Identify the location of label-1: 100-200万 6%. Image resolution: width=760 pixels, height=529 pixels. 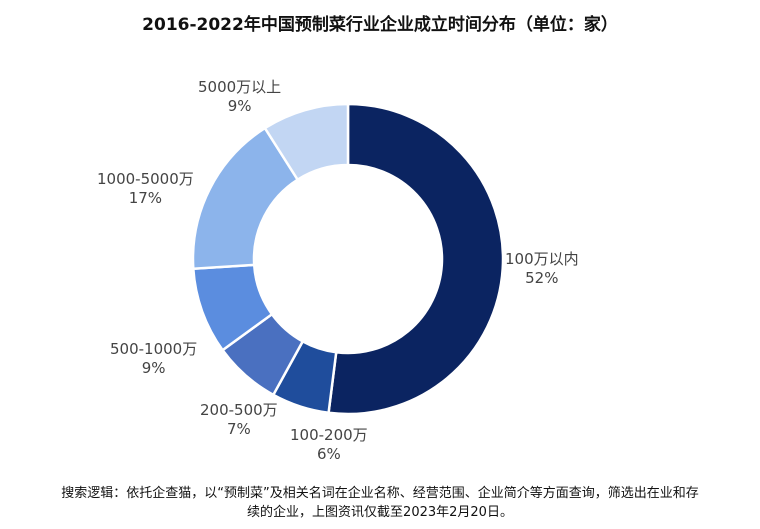
(329, 445).